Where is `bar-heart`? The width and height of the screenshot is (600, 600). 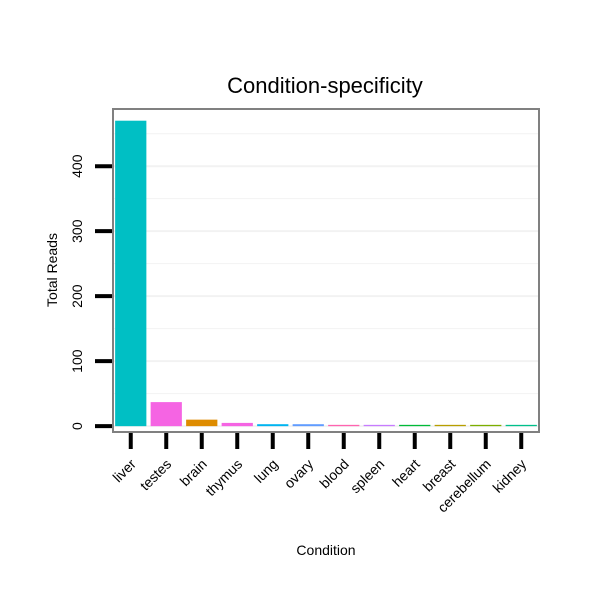 bar-heart is located at coordinates (415, 425).